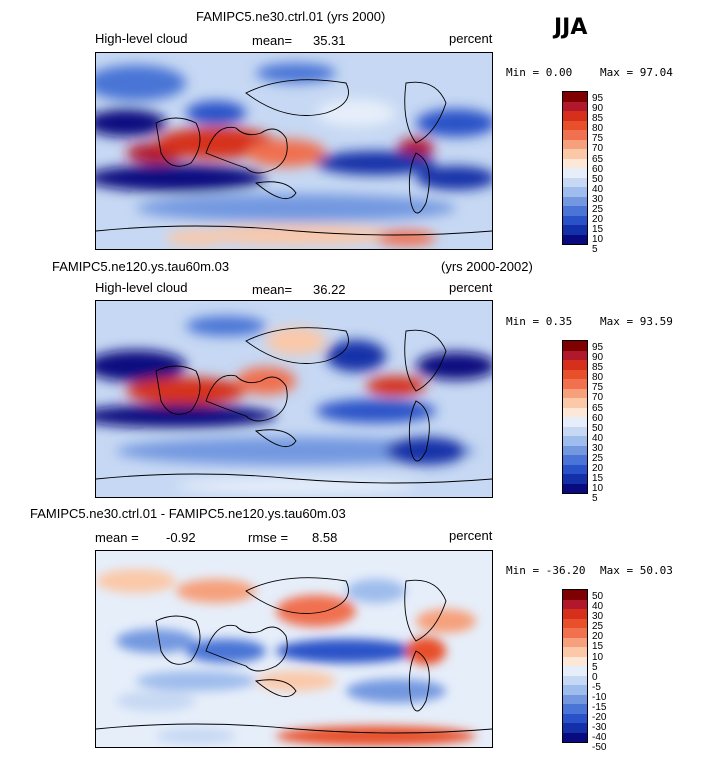  What do you see at coordinates (599, 738) in the screenshot?
I see `colorbar-tick: -40` at bounding box center [599, 738].